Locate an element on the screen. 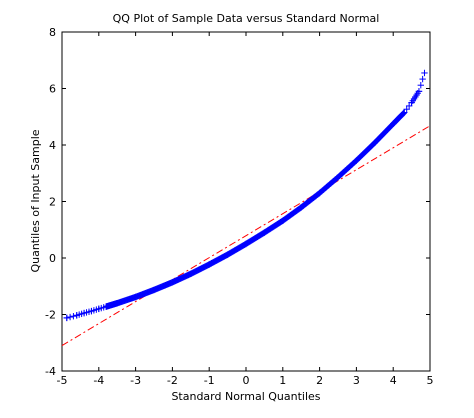  y-tick-label: 6 is located at coordinates (52, 89).